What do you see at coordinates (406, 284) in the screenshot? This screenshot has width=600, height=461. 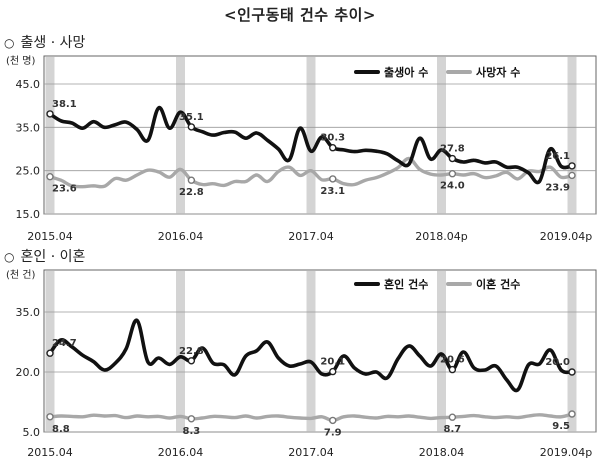 I see `legend-label: 혼인 건수` at bounding box center [406, 284].